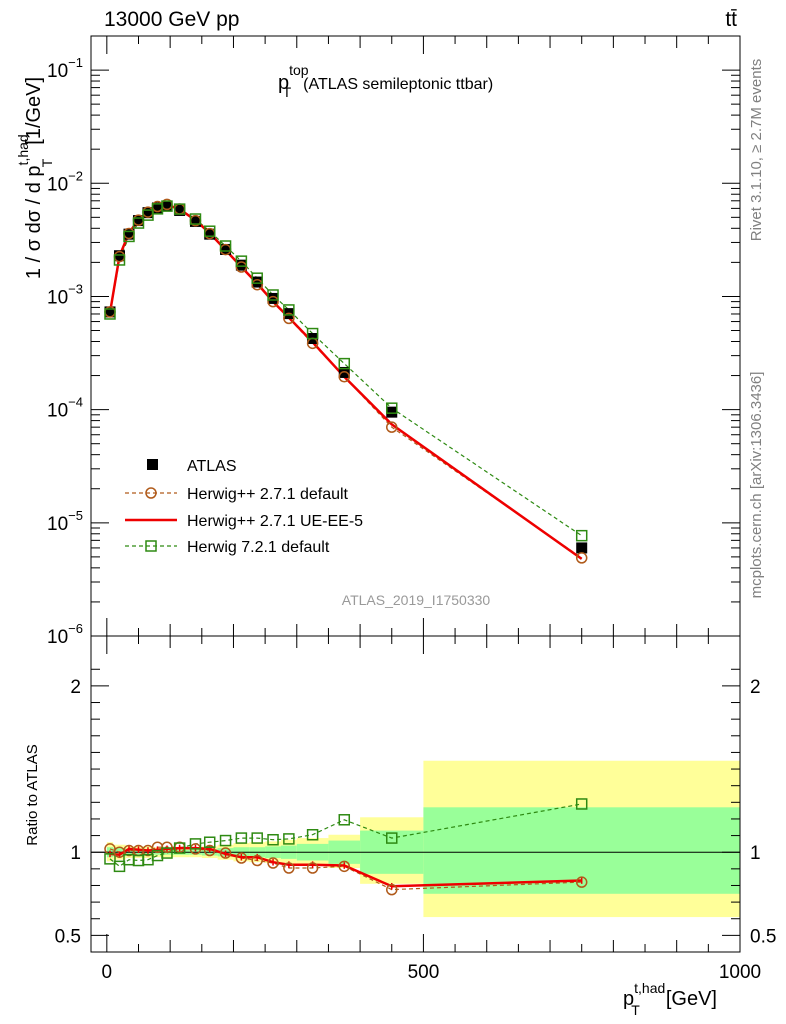  Describe the element at coordinates (152, 464) in the screenshot. I see `legend-marker-atlas` at that location.